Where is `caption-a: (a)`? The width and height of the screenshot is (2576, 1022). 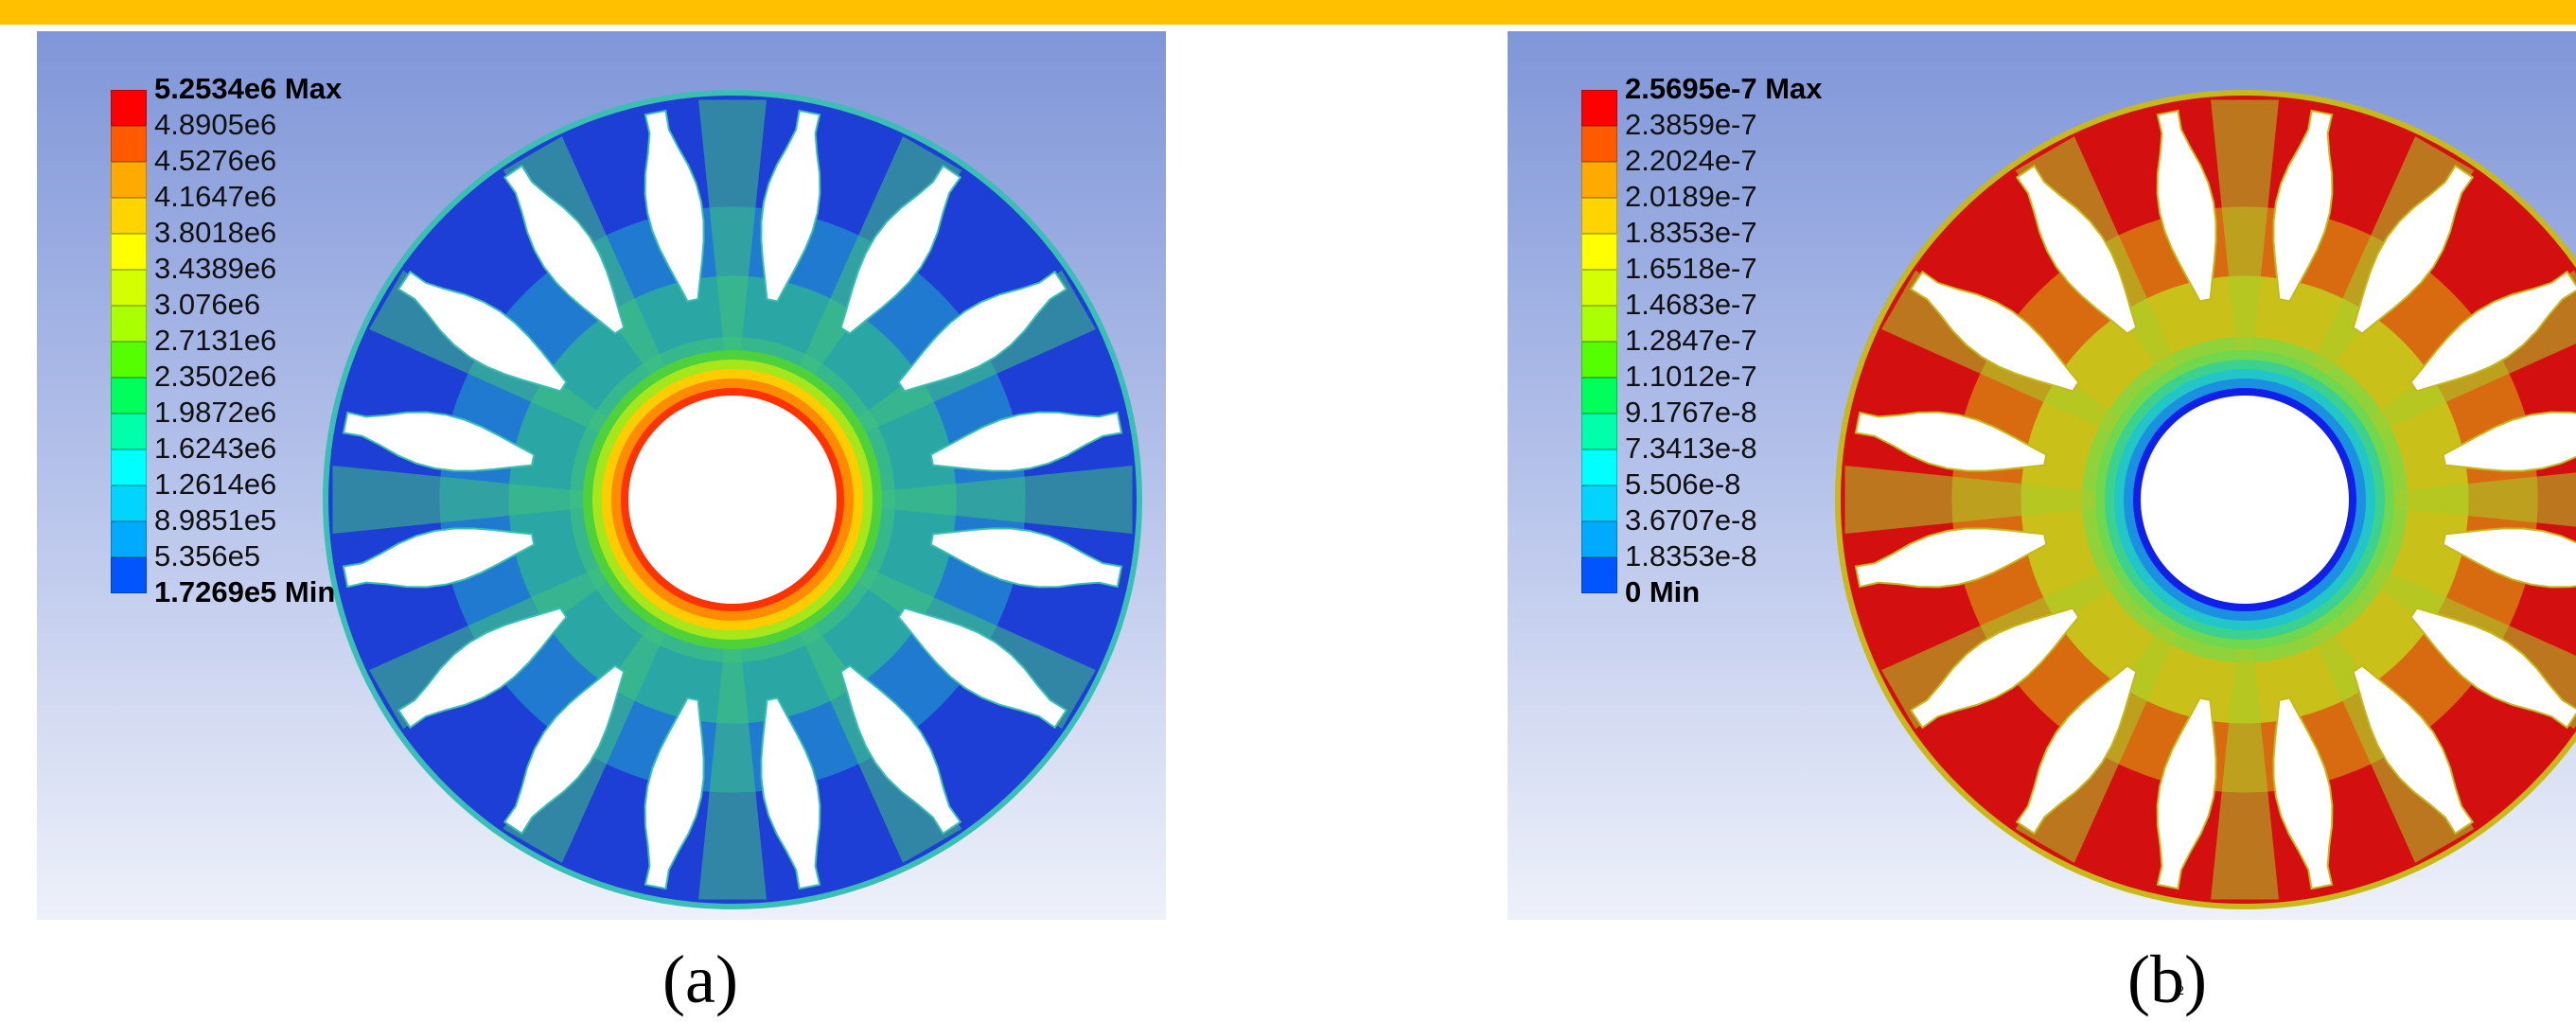 caption-a: (a) is located at coordinates (700, 979).